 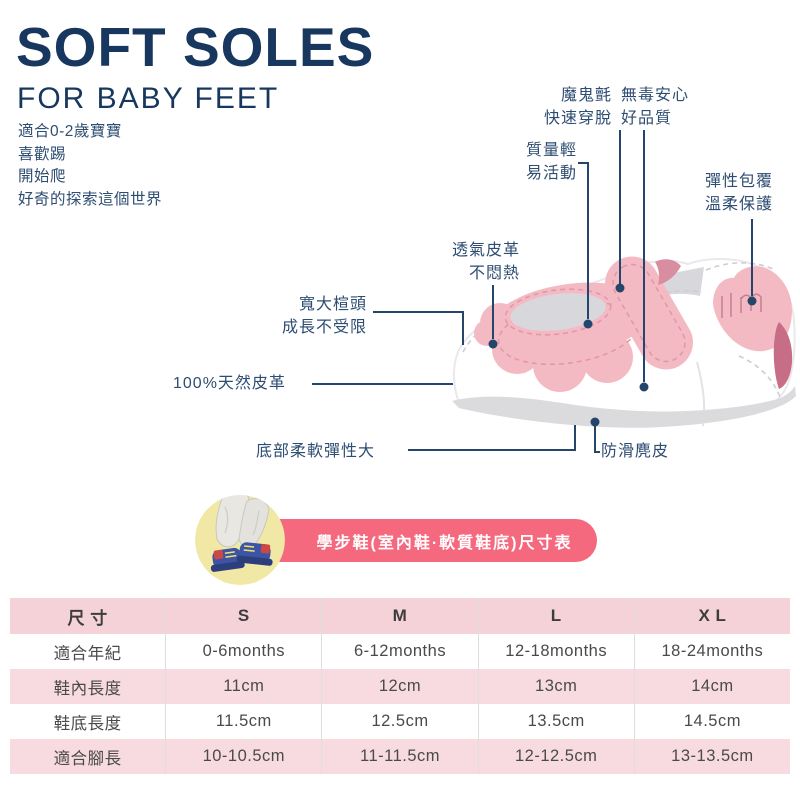 I want to click on callout-dot-antislip, so click(x=595, y=422).